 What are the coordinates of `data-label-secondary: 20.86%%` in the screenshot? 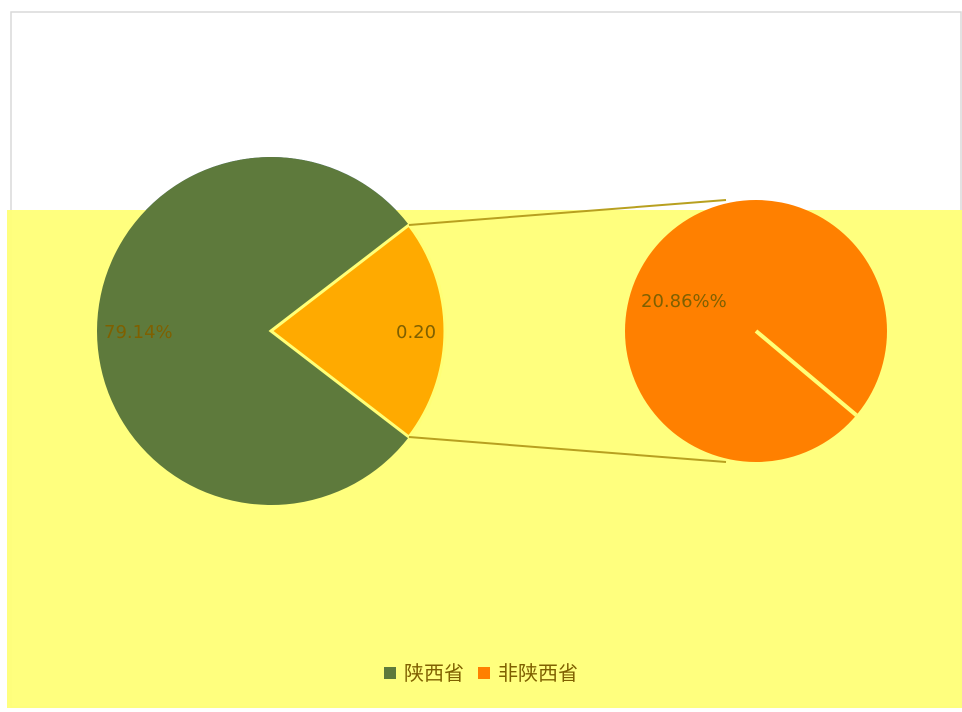 It's located at (684, 301).